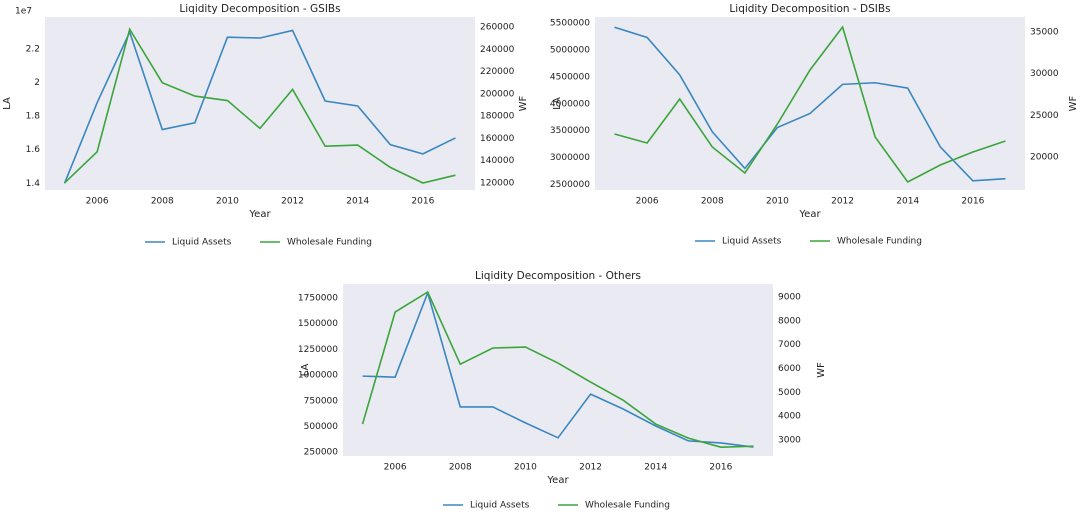 The image size is (1086, 517). I want to click on y-tick-label: 2.2, so click(33, 49).